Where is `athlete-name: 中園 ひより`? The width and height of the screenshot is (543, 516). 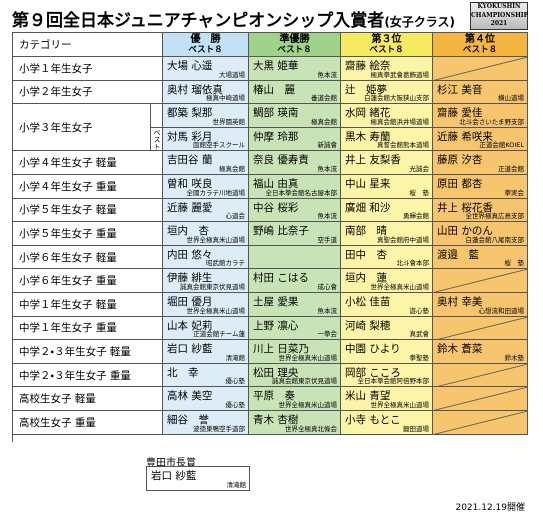
athlete-name: 中園 ひより is located at coordinates (373, 349).